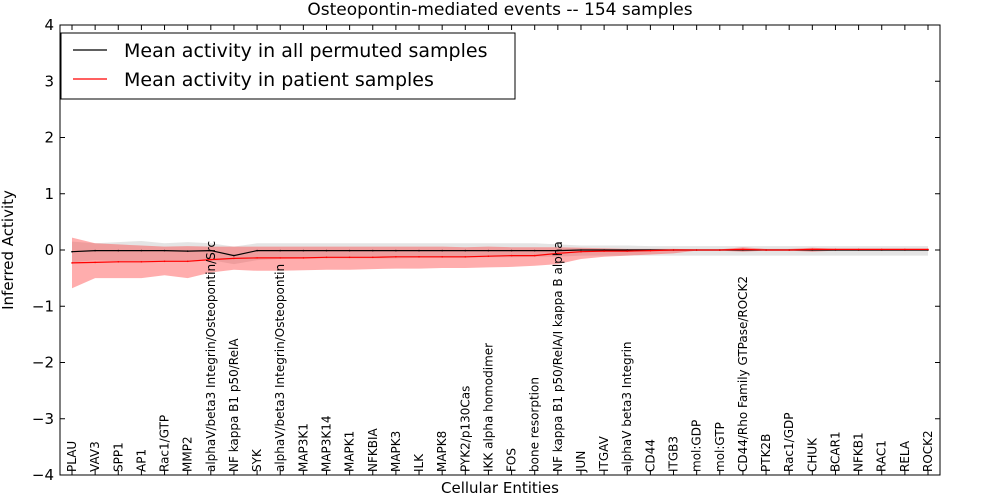  Describe the element at coordinates (257, 460) in the screenshot. I see `x-tick-label: SYK` at that location.